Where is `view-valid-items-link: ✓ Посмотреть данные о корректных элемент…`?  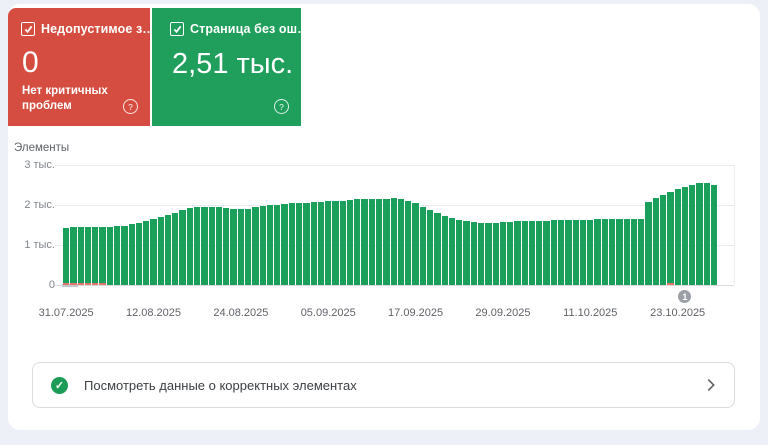
view-valid-items-link: ✓ Посмотреть данные о корректных элемент… is located at coordinates (383, 385).